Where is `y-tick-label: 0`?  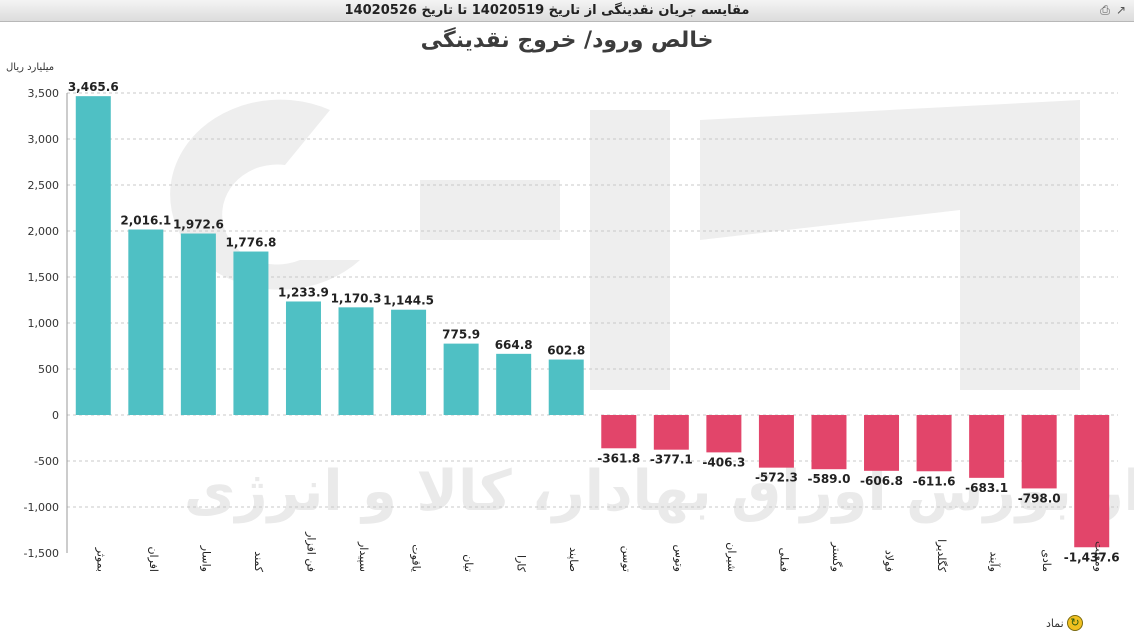
y-tick-label: 0 is located at coordinates (55, 415).